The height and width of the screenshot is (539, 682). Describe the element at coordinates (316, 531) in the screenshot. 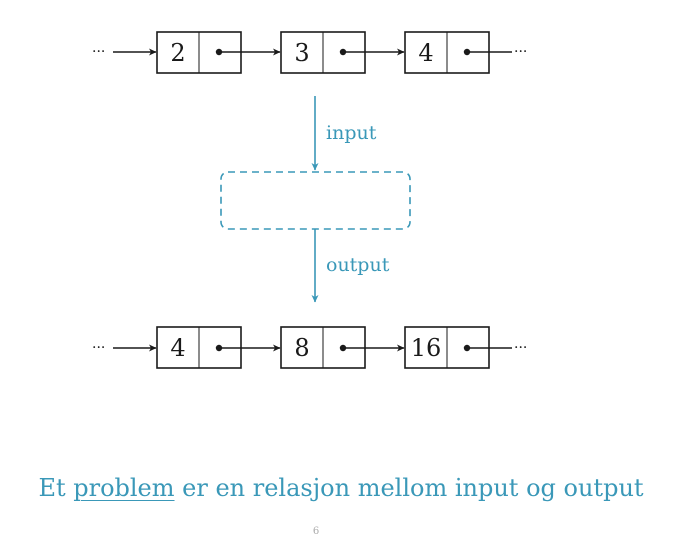

I see `page-number: 6` at that location.